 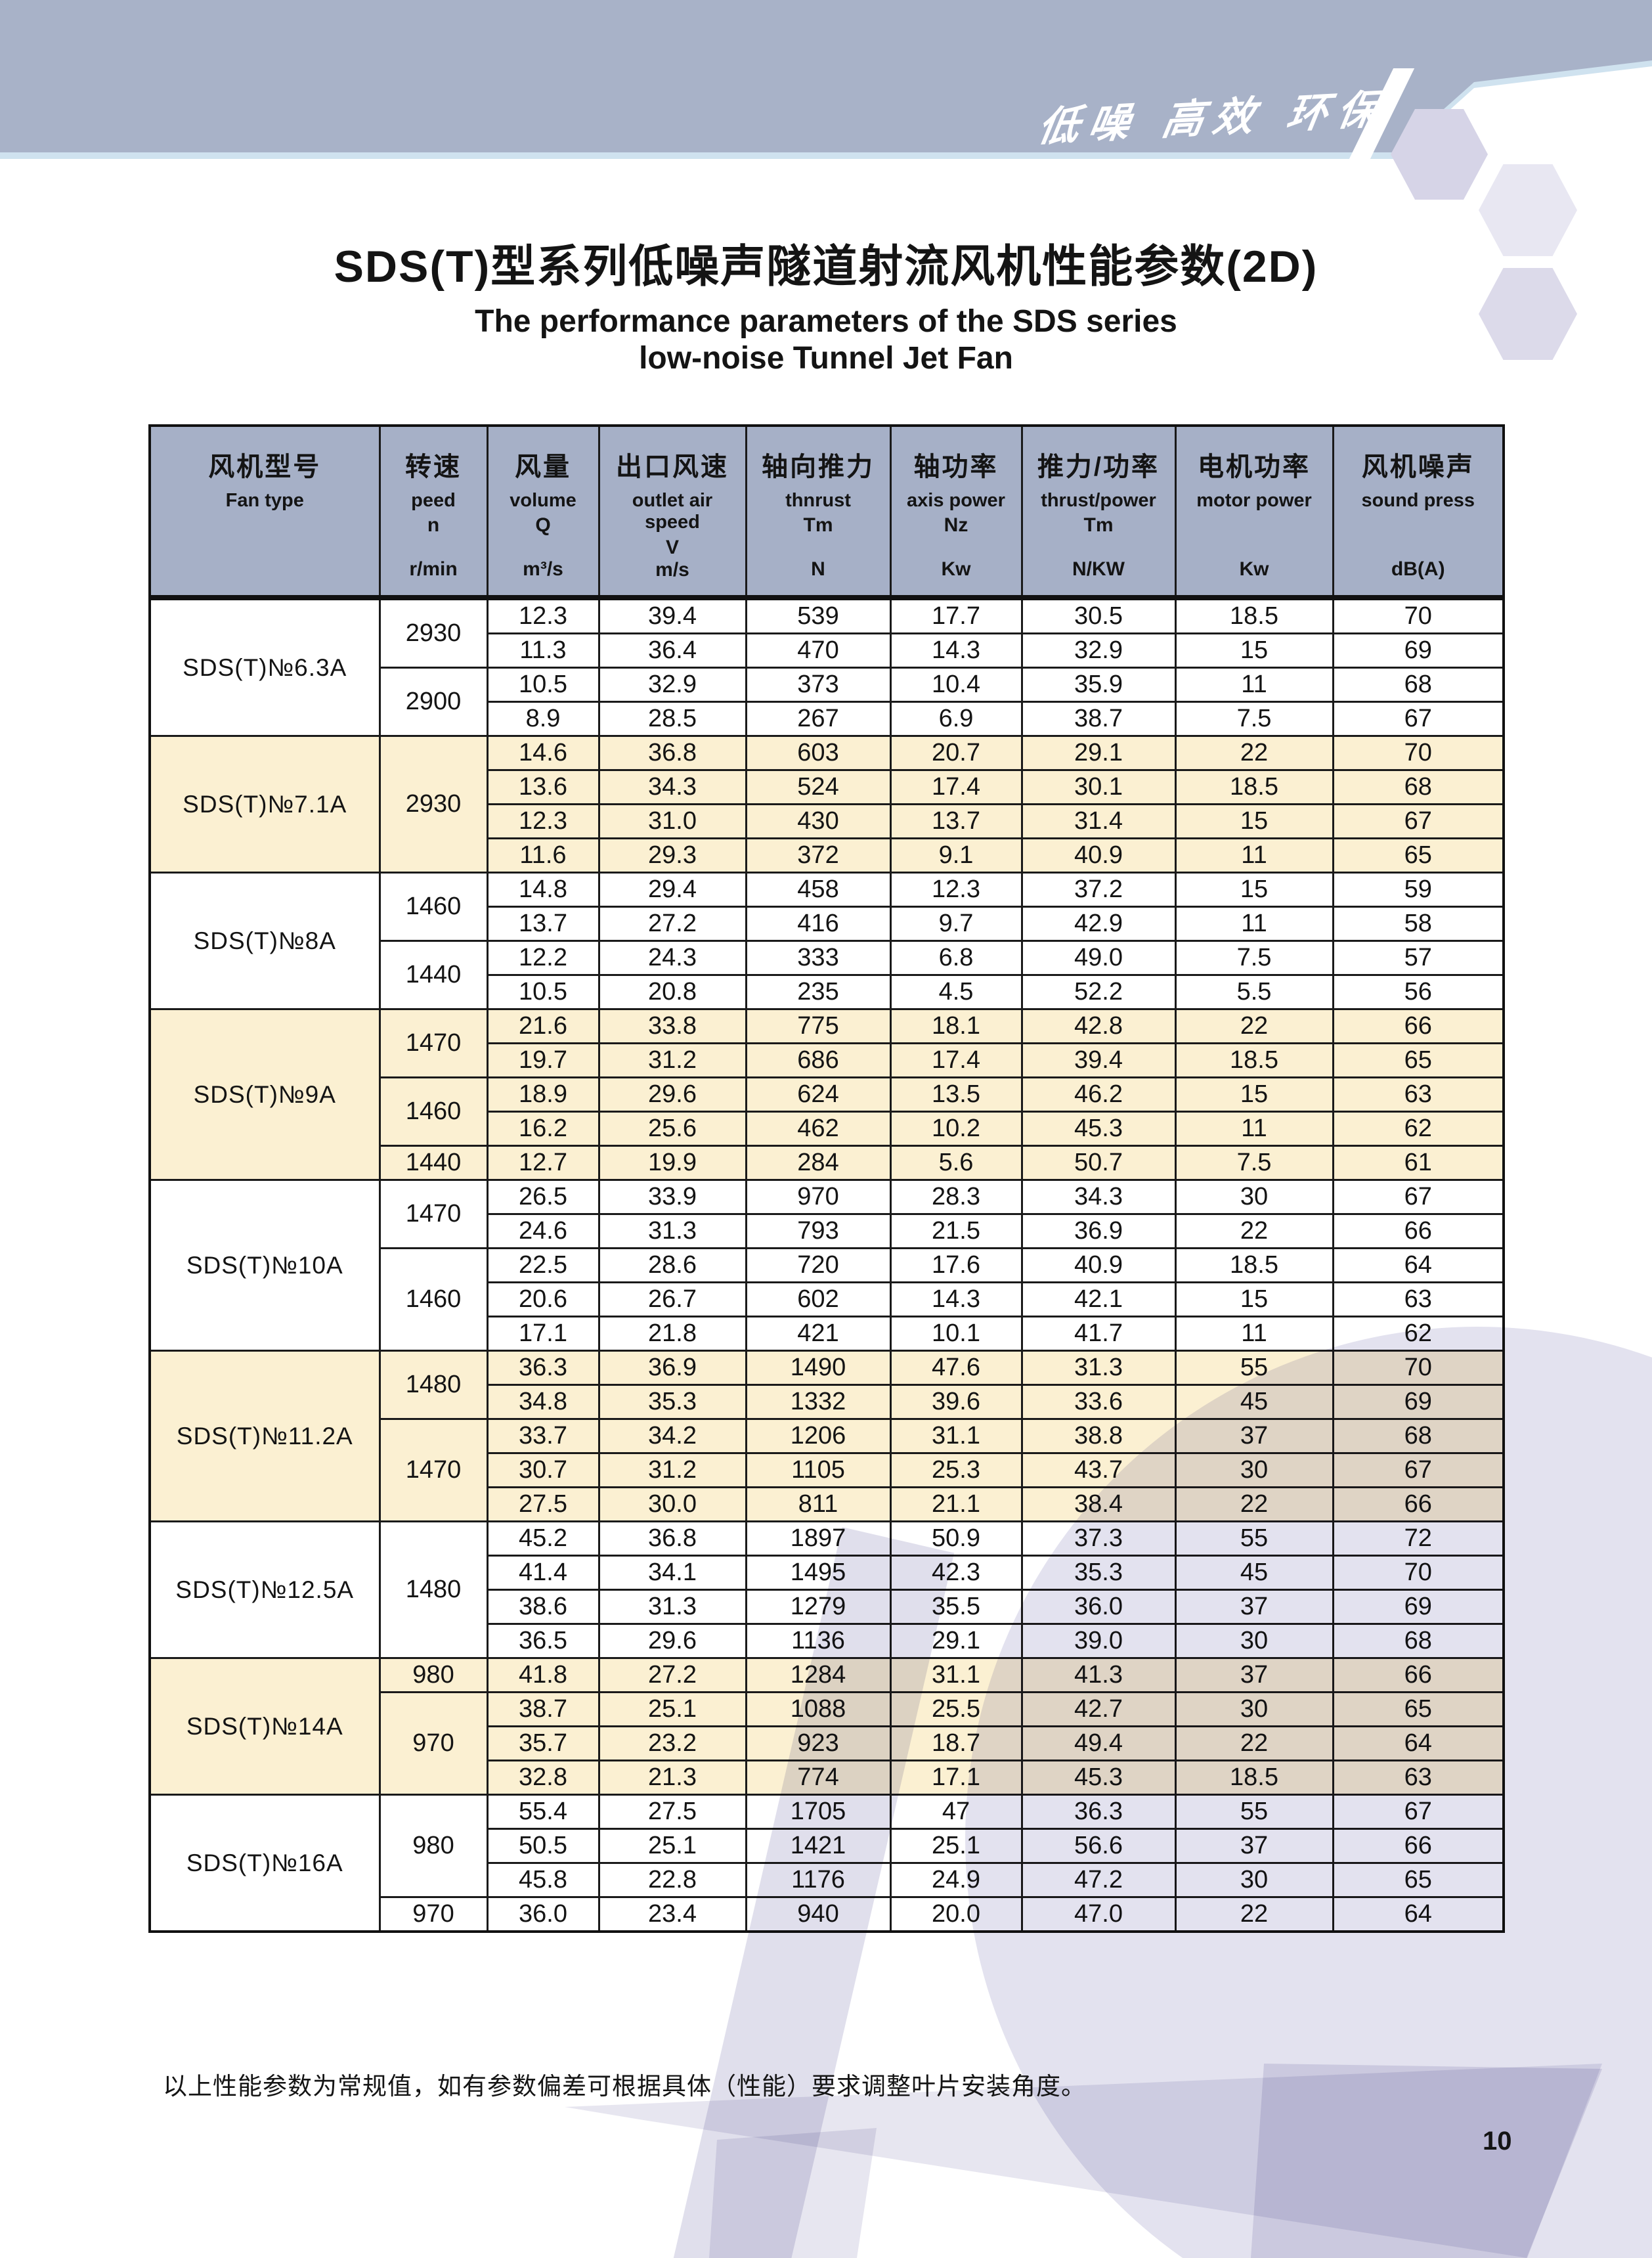 What do you see at coordinates (1418, 924) in the screenshot?
I see `value-cell: 58` at bounding box center [1418, 924].